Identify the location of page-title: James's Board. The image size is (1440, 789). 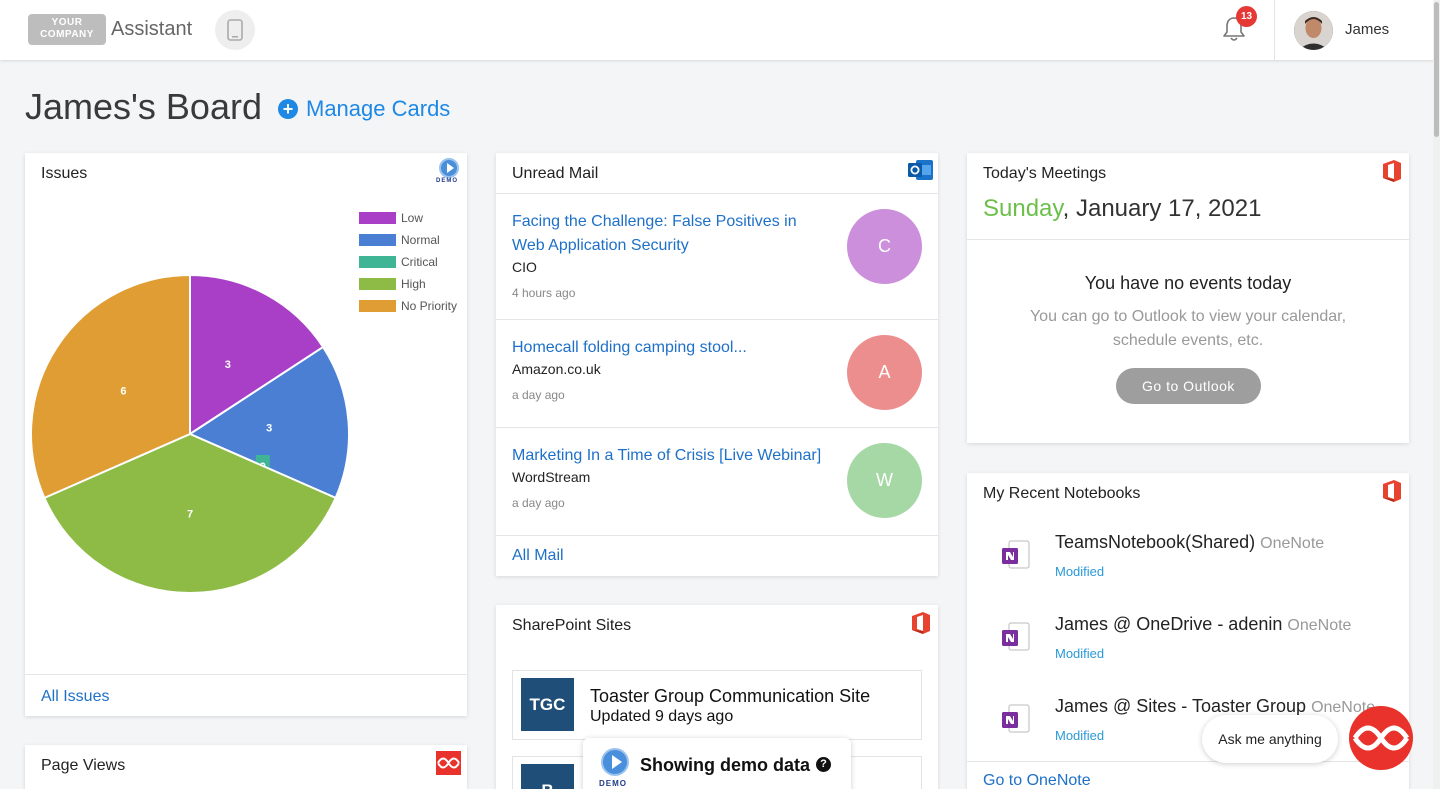
(143, 106).